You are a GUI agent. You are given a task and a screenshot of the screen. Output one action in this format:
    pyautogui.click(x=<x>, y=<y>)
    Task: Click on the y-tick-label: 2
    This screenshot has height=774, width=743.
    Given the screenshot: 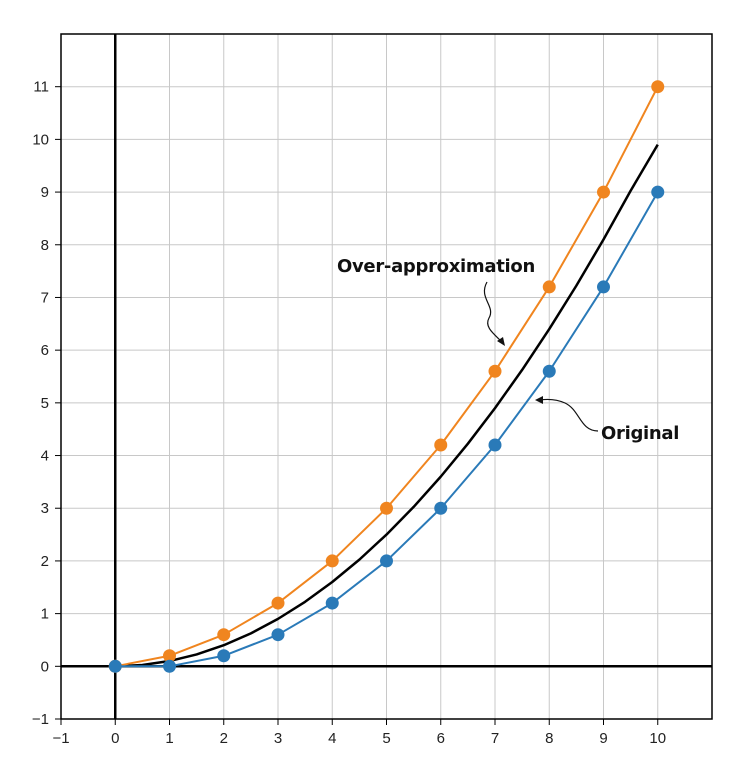 What is the action you would take?
    pyautogui.click(x=45, y=561)
    